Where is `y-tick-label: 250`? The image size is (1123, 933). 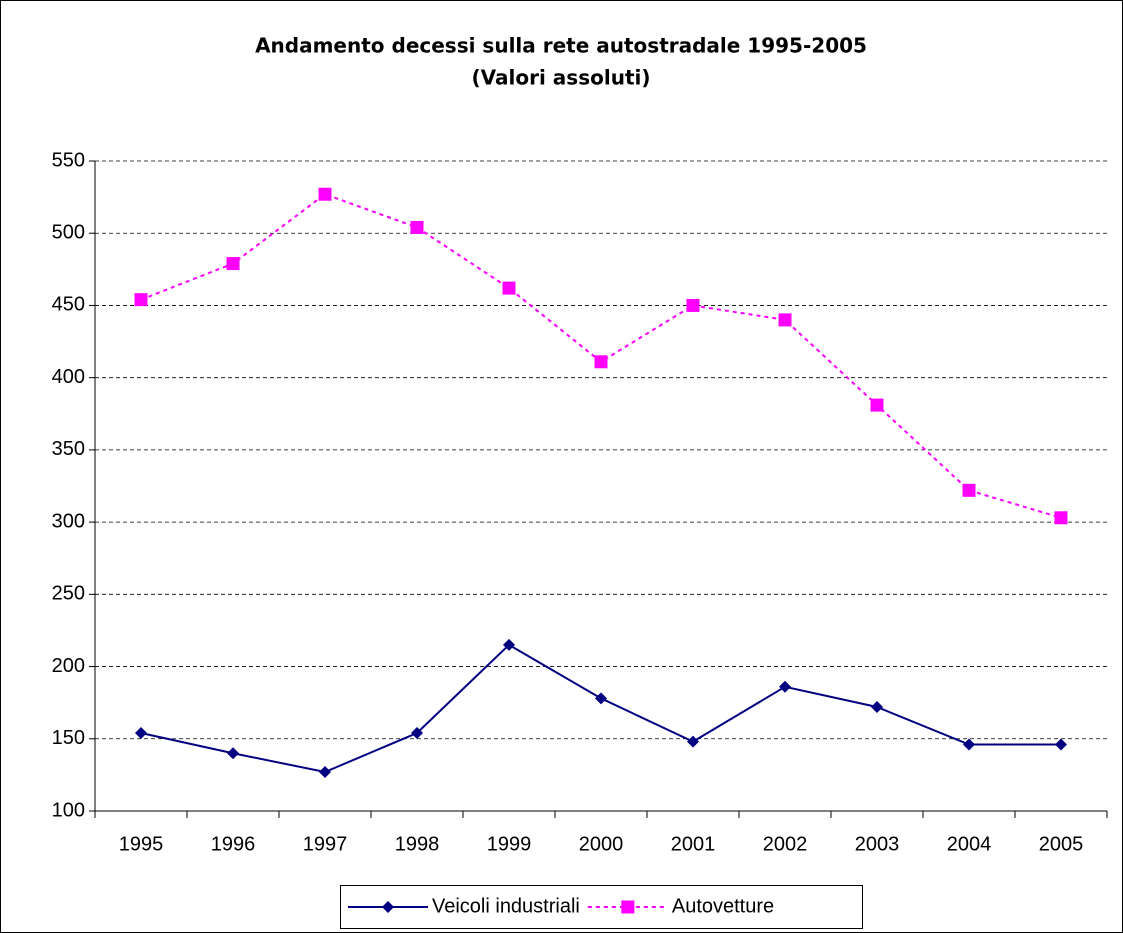
y-tick-label: 250 is located at coordinates (68, 594).